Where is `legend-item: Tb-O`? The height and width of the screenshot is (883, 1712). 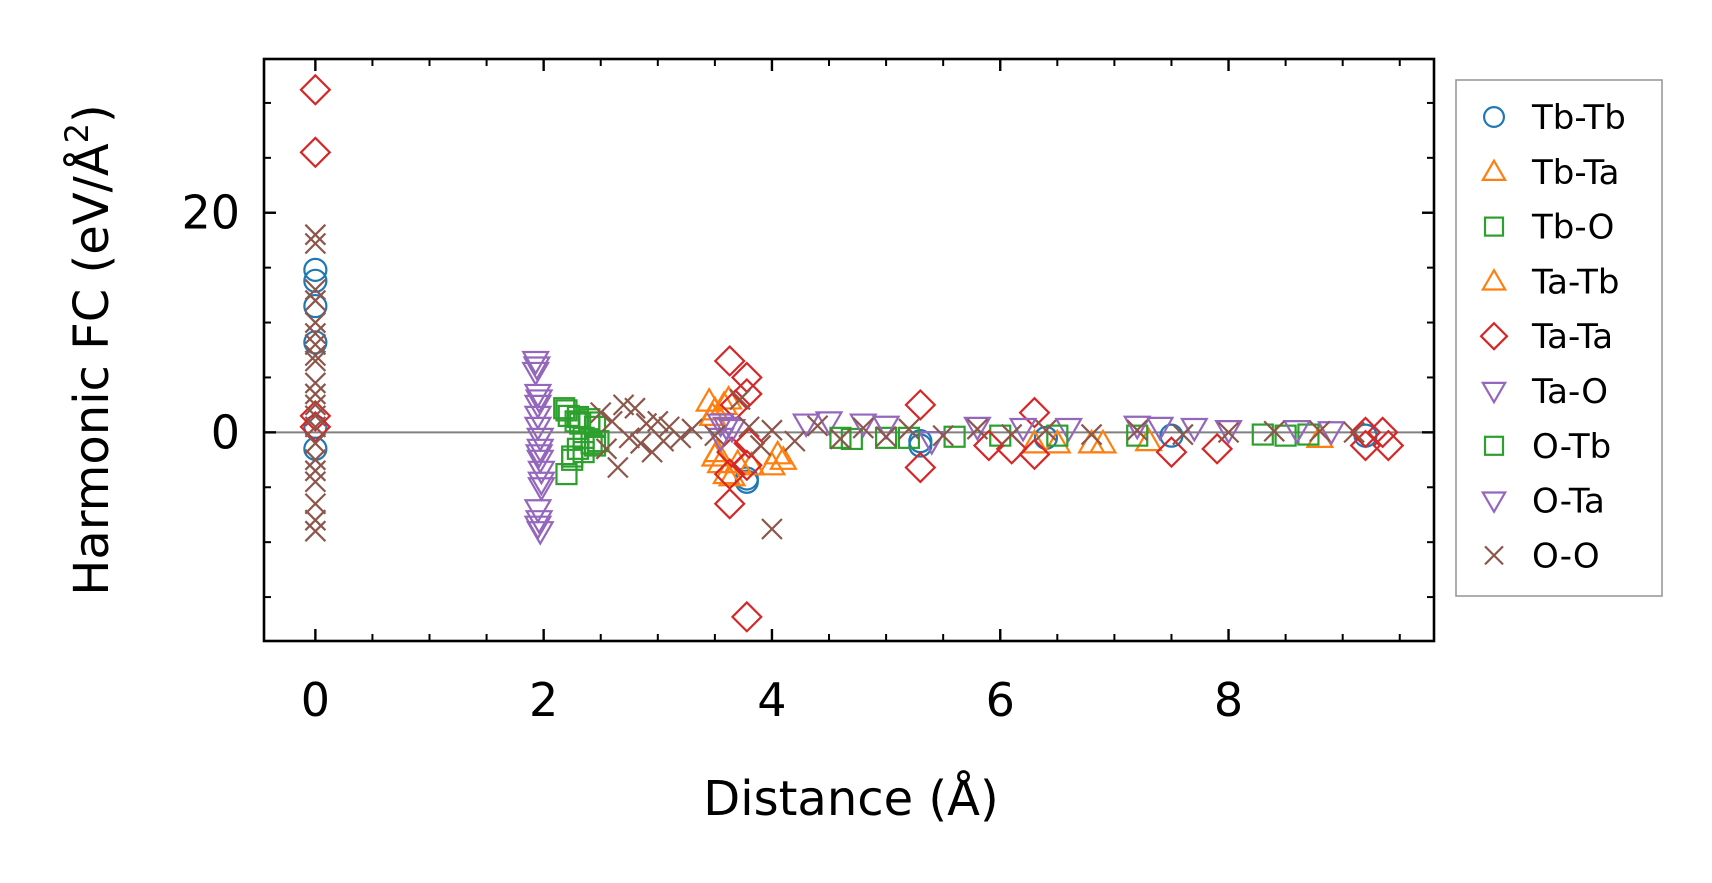 legend-item: Tb-O is located at coordinates (1548, 228).